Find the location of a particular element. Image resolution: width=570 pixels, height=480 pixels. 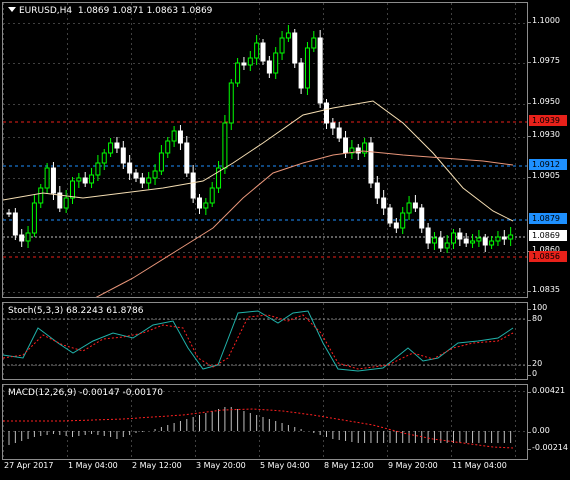

current-price-tag: 1.0869 is located at coordinates (548, 235).